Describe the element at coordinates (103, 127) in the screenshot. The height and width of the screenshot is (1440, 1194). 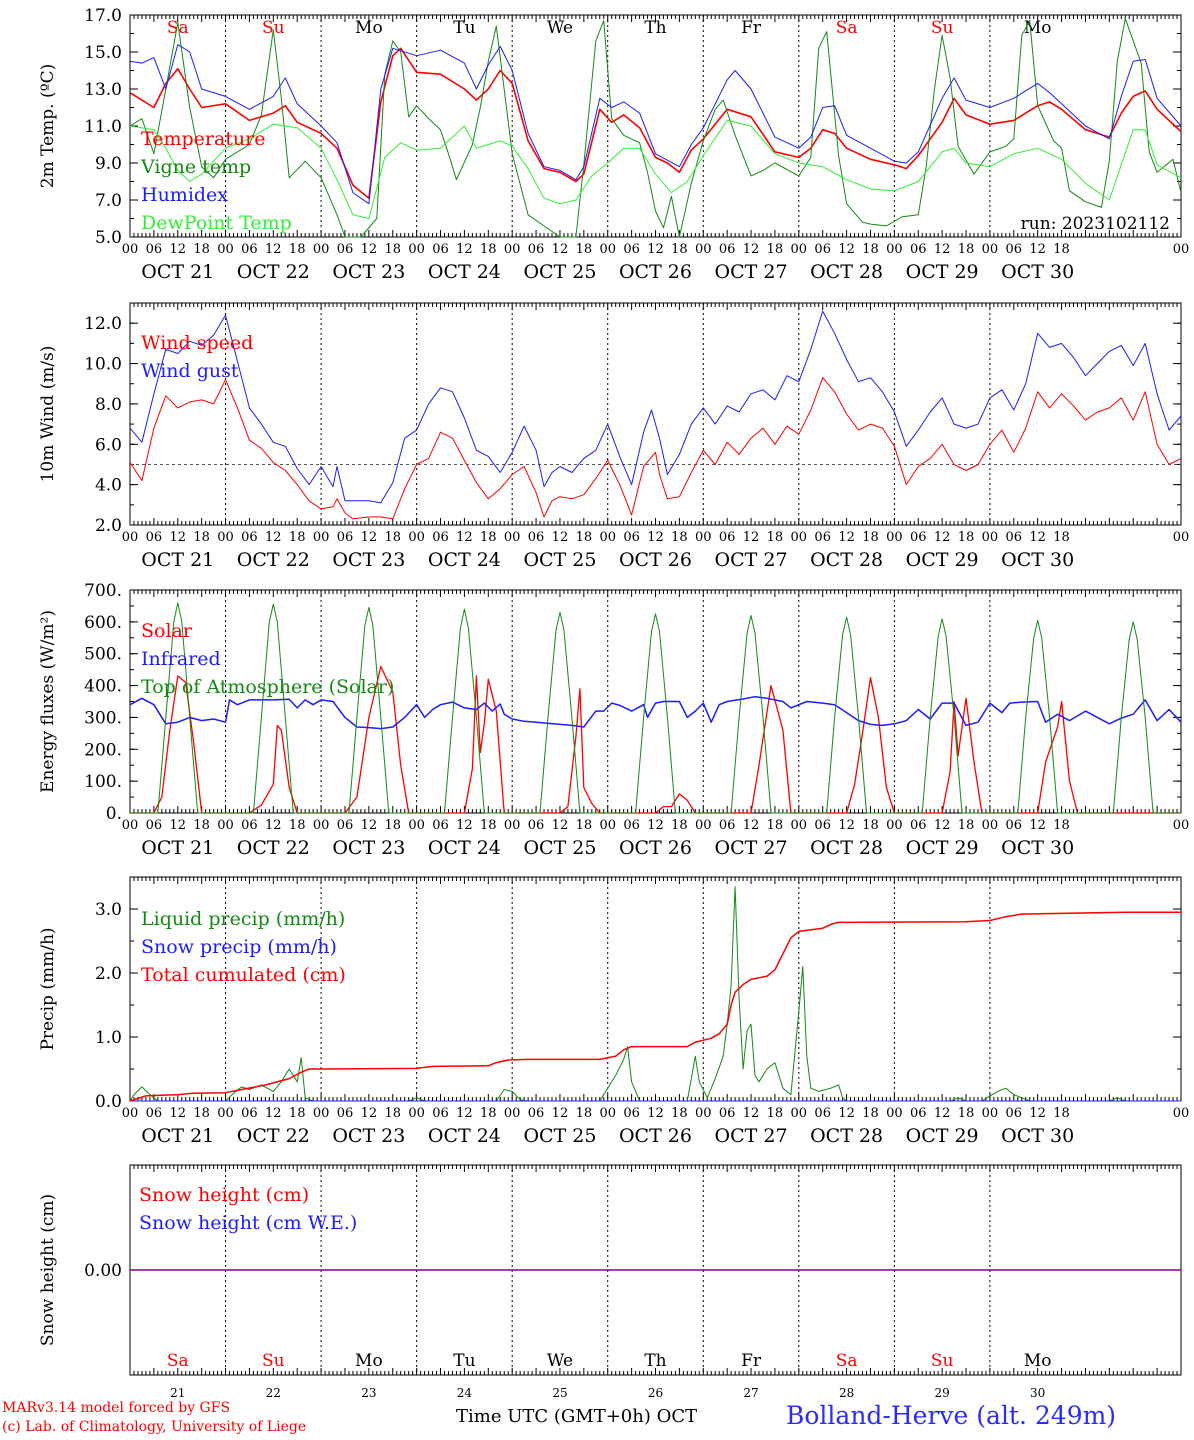
I see `y-tick-label: 11.0` at that location.